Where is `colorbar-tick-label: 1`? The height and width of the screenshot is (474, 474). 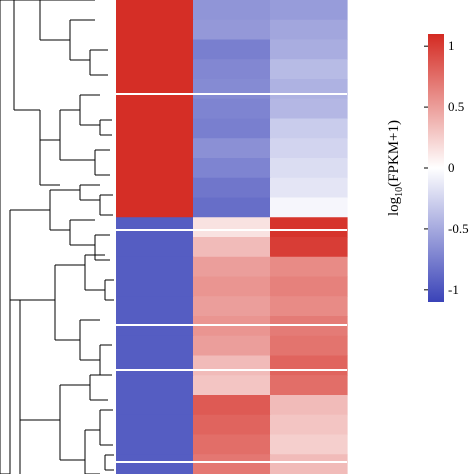 colorbar-tick-label: 1 is located at coordinates (451, 45).